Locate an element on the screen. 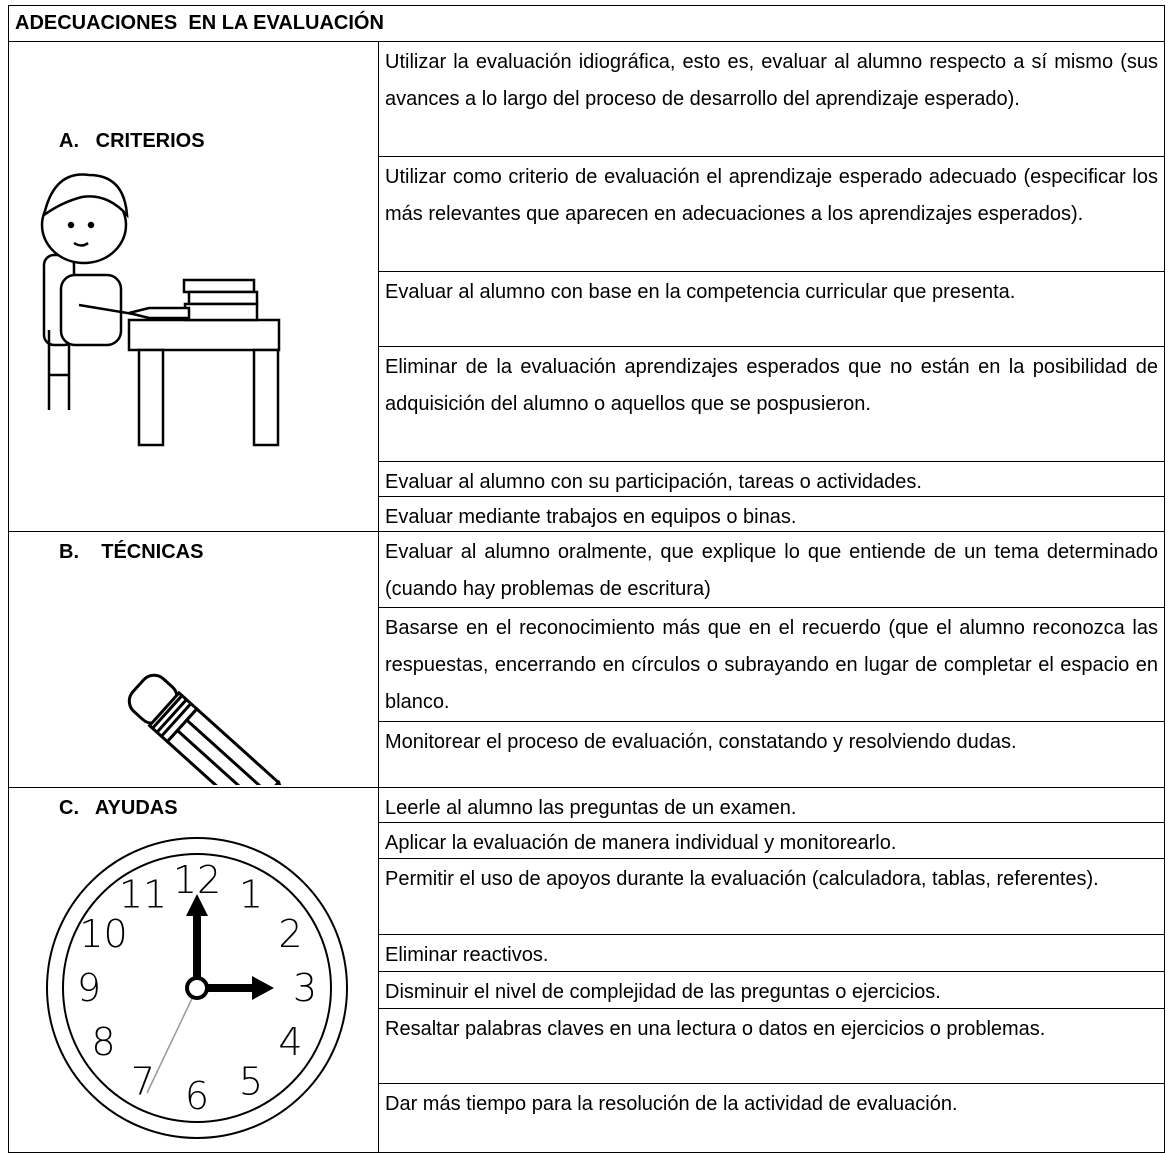 The image size is (1171, 1153). section-side: B. TÉCNICAS is located at coordinates (193, 658).